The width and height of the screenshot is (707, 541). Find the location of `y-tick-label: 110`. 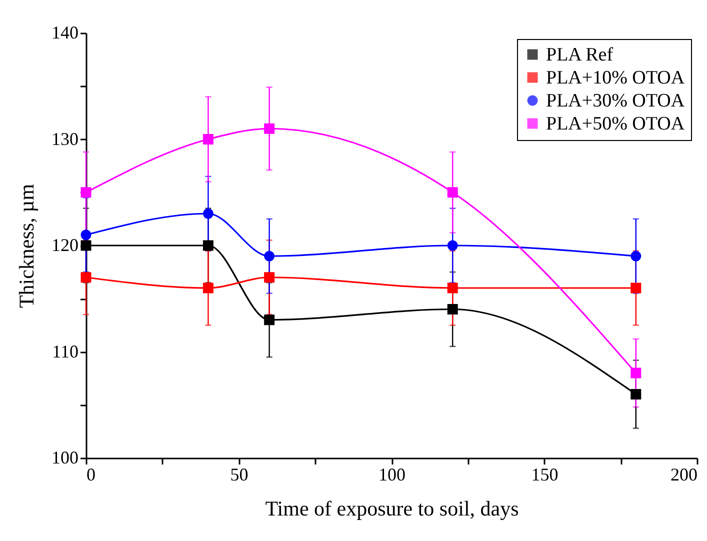

y-tick-label: 110 is located at coordinates (65, 351).